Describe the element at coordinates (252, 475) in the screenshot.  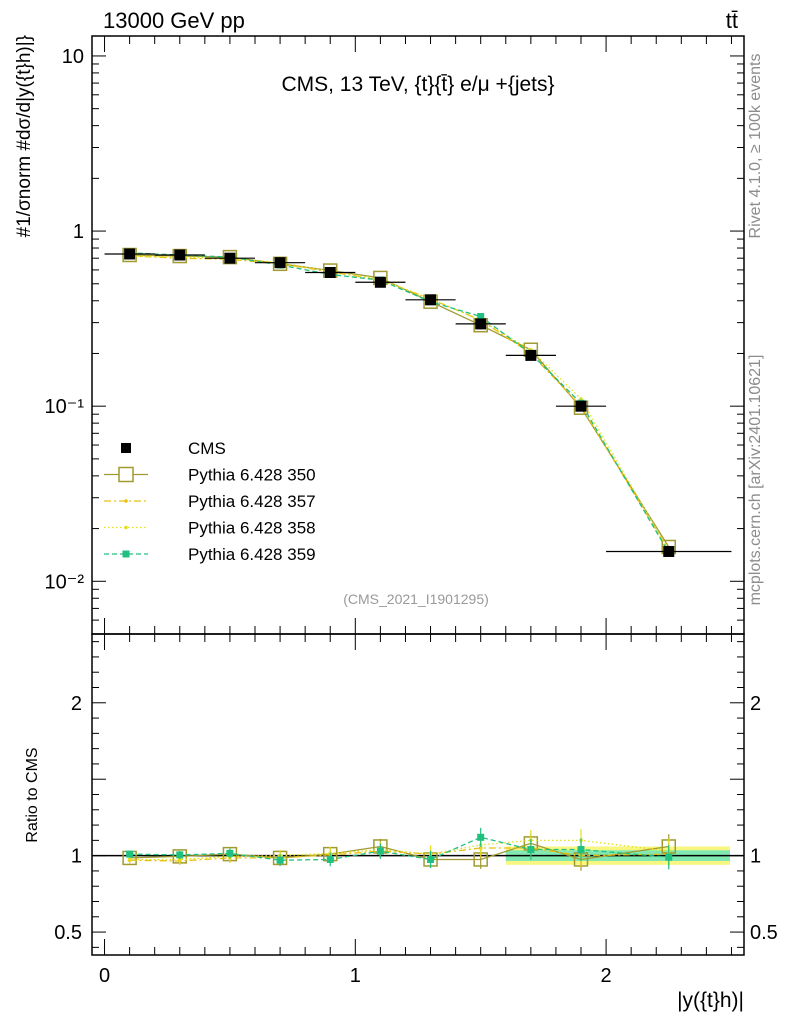
I see `legend-label-p350: Pythia 6.428 350` at that location.